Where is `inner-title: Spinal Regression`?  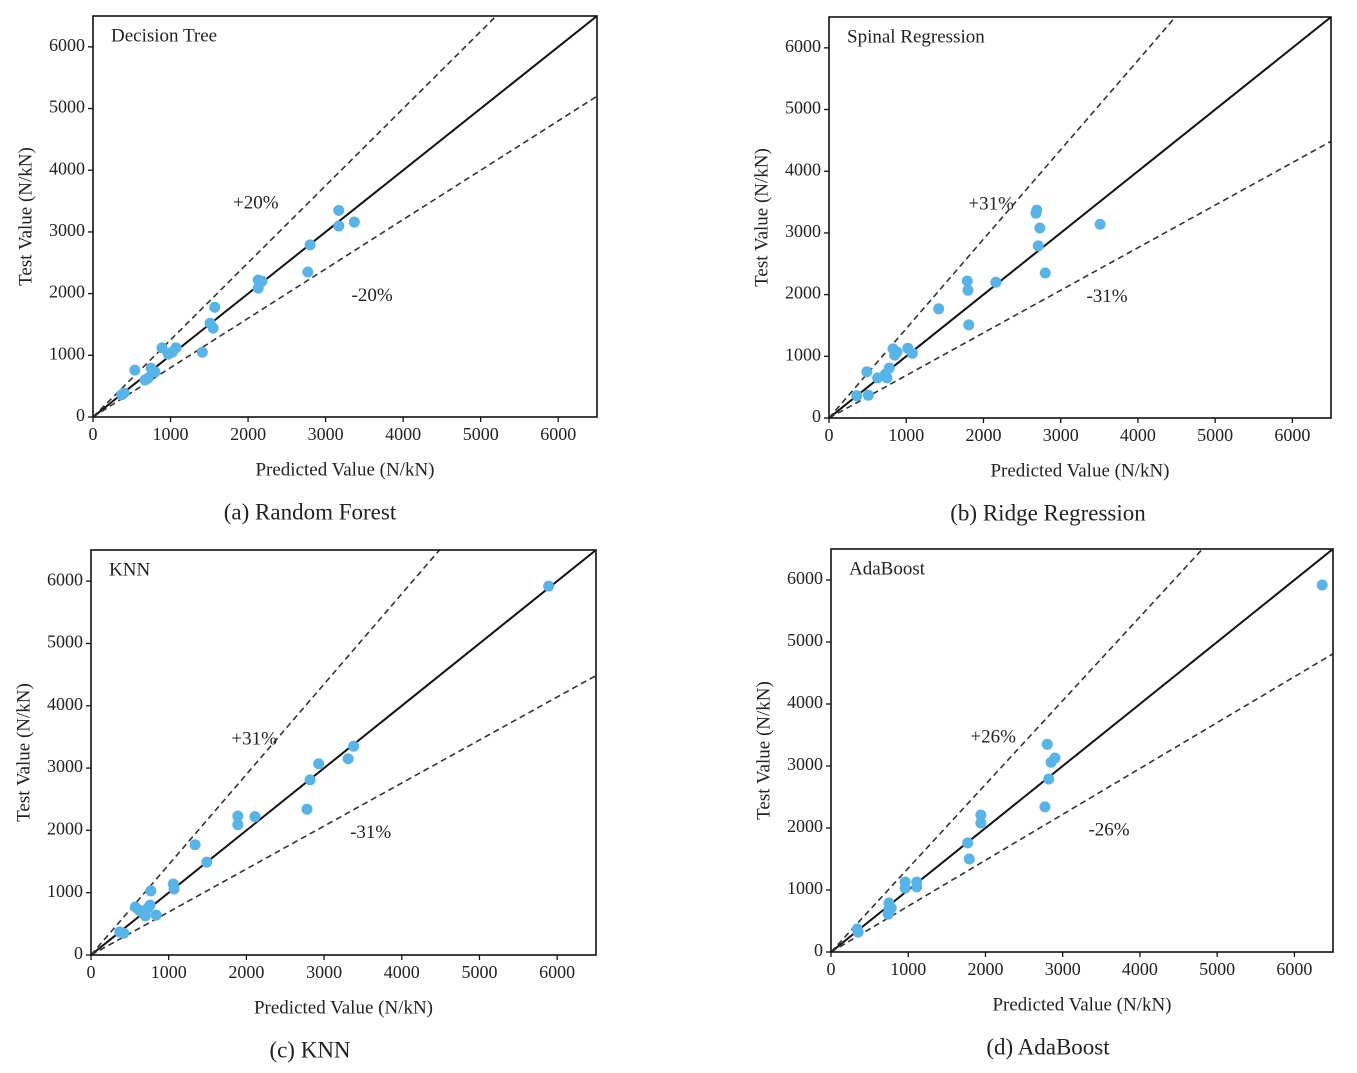 inner-title: Spinal Regression is located at coordinates (916, 36).